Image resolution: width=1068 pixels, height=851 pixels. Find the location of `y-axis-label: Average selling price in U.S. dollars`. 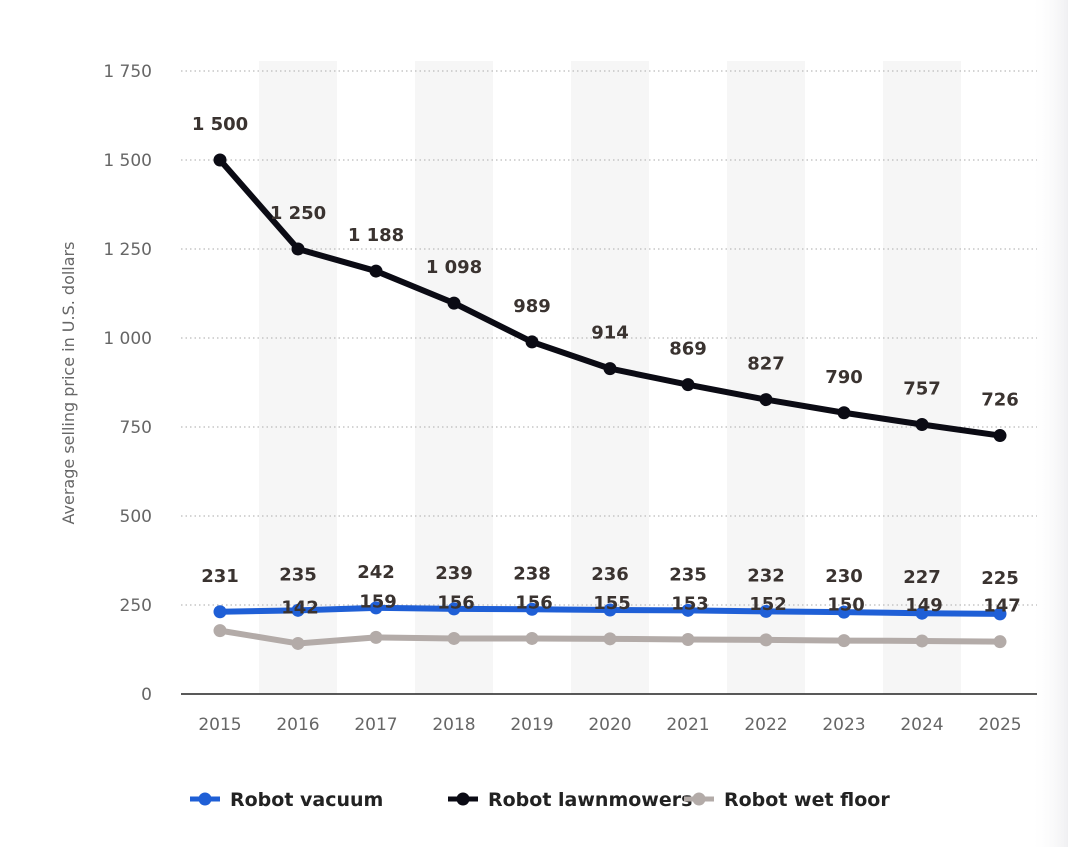

y-axis-label: Average selling price in U.S. dollars is located at coordinates (68, 383).